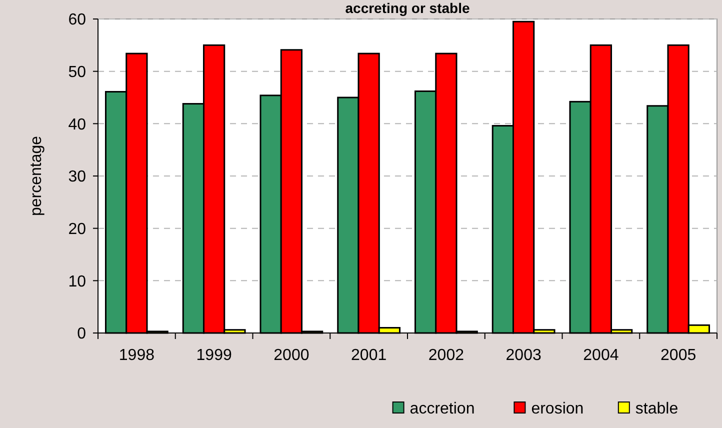  I want to click on y-tick-label: 20, so click(77, 229).